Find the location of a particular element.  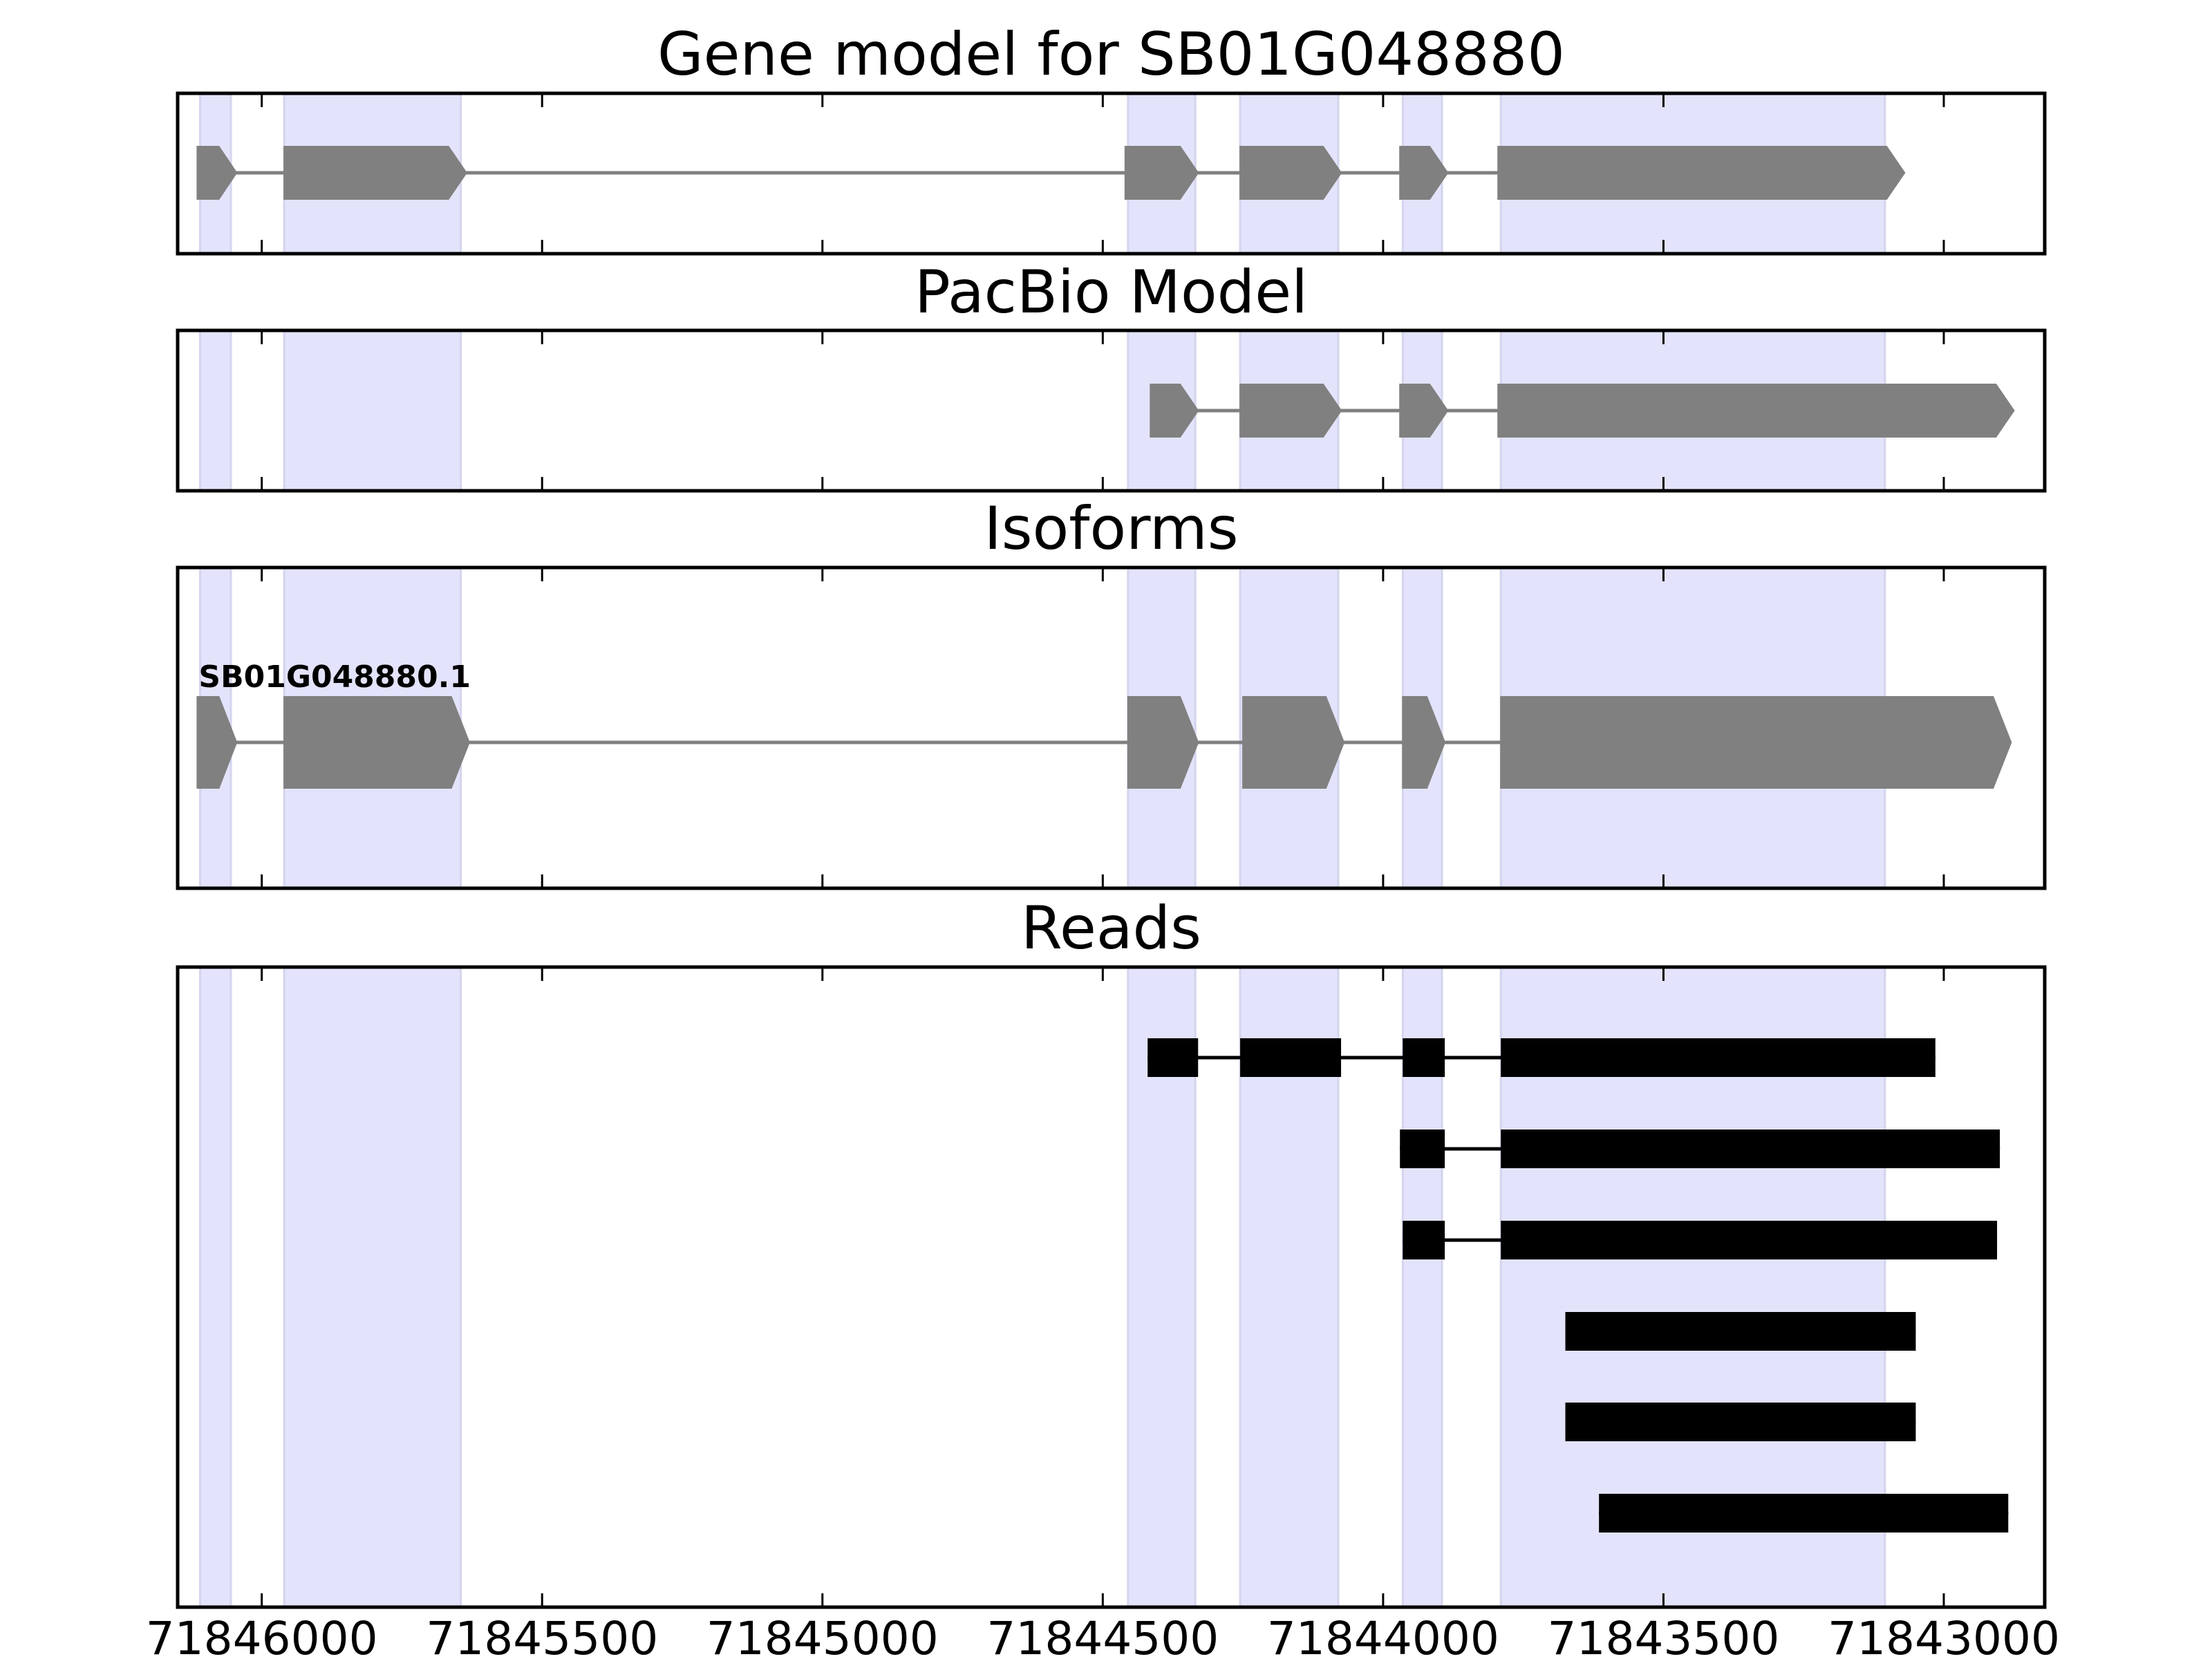

x-tick-label: 71844000 is located at coordinates (1383, 1635).